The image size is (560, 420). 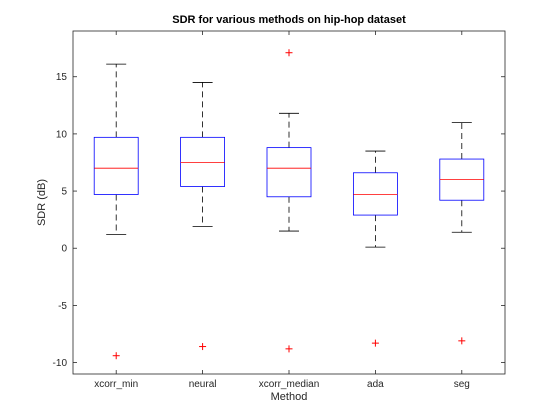 I want to click on y-tick-label: 15, so click(x=62, y=77).